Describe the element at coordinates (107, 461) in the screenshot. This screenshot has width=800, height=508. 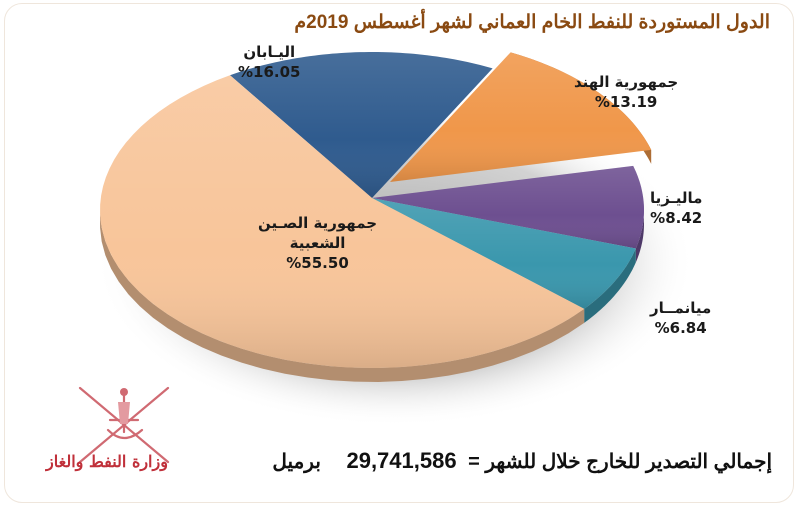
I see `ministry-name: وزارة النفط والغاز` at that location.